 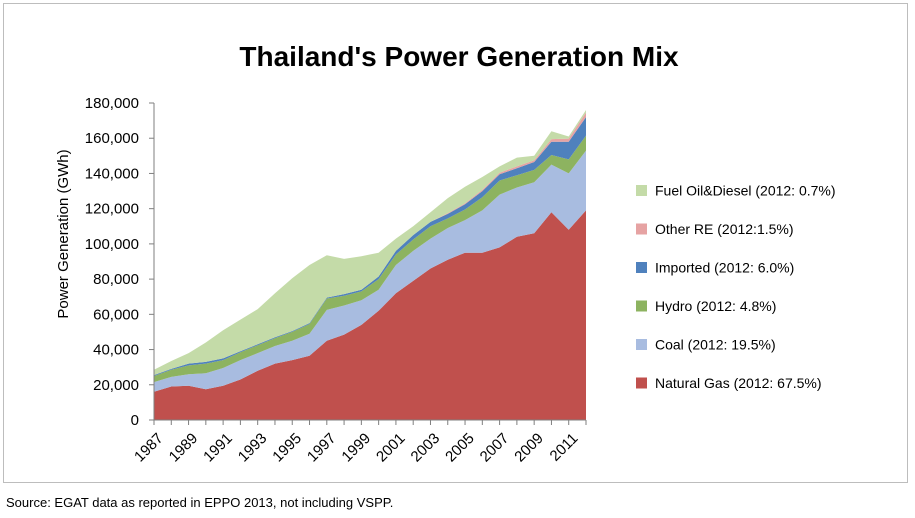 I want to click on x-tick-label: 2011, so click(x=564, y=447).